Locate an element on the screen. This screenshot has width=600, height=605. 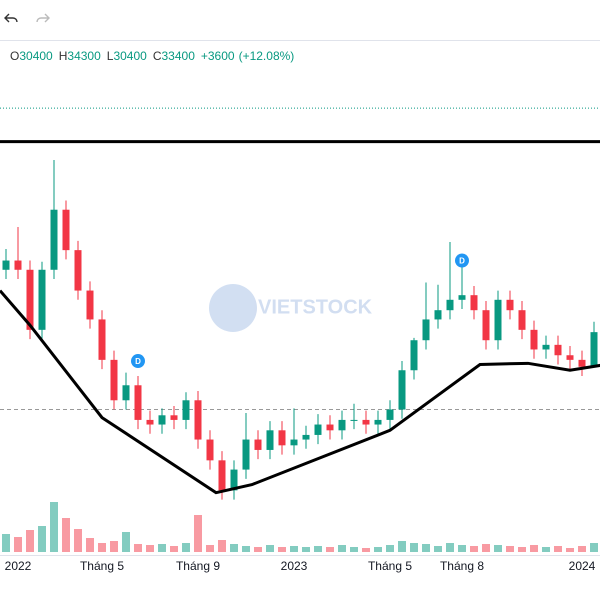
x-tick-label: 2022 is located at coordinates (18, 566).